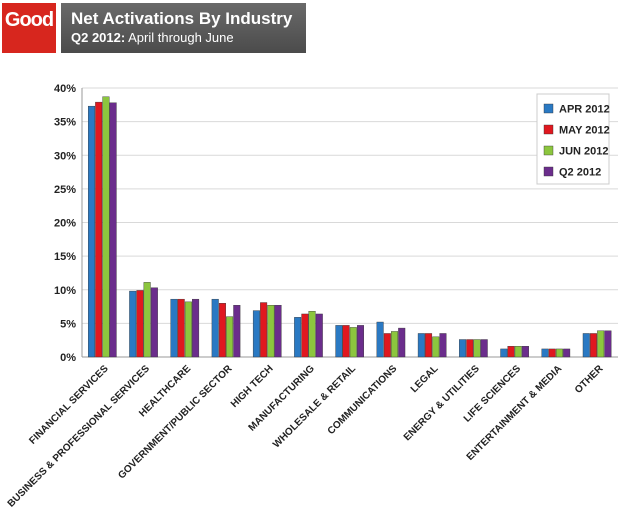 The height and width of the screenshot is (508, 635). Describe the element at coordinates (65, 291) in the screenshot. I see `y-tick-label: 10%` at that location.